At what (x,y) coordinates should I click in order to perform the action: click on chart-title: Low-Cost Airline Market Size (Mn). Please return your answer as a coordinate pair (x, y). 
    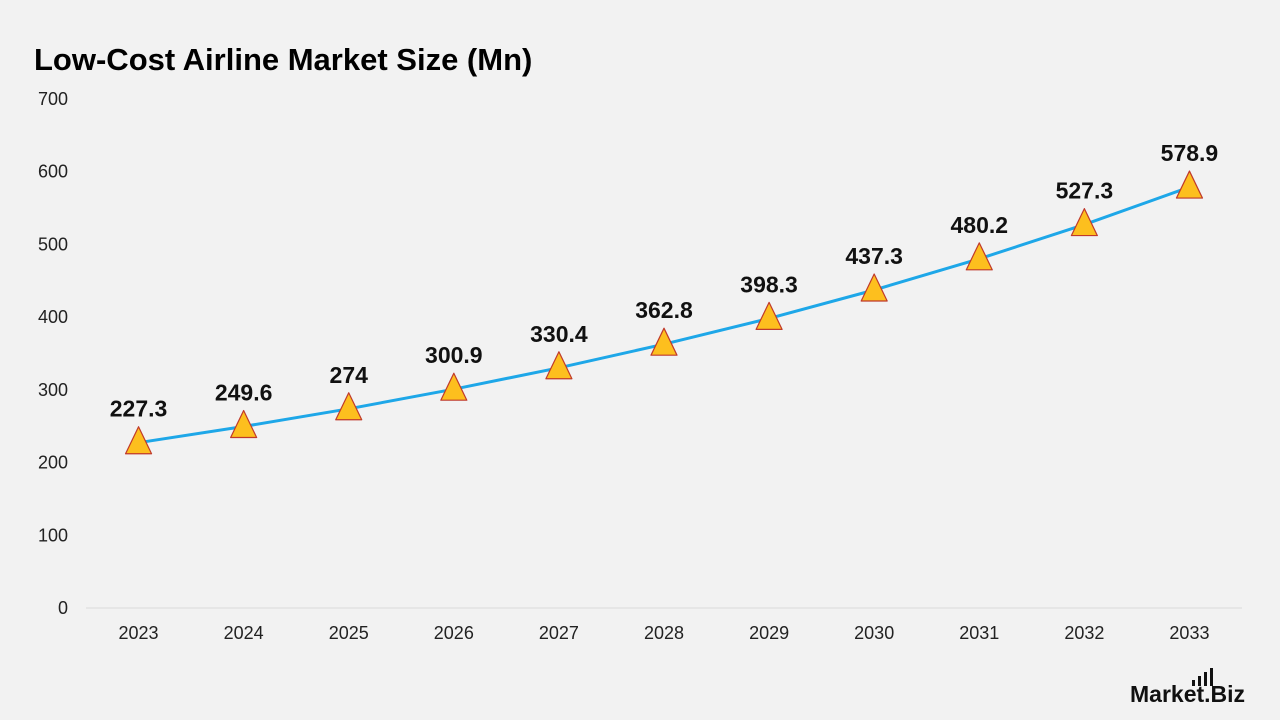
    Looking at the image, I should click on (283, 59).